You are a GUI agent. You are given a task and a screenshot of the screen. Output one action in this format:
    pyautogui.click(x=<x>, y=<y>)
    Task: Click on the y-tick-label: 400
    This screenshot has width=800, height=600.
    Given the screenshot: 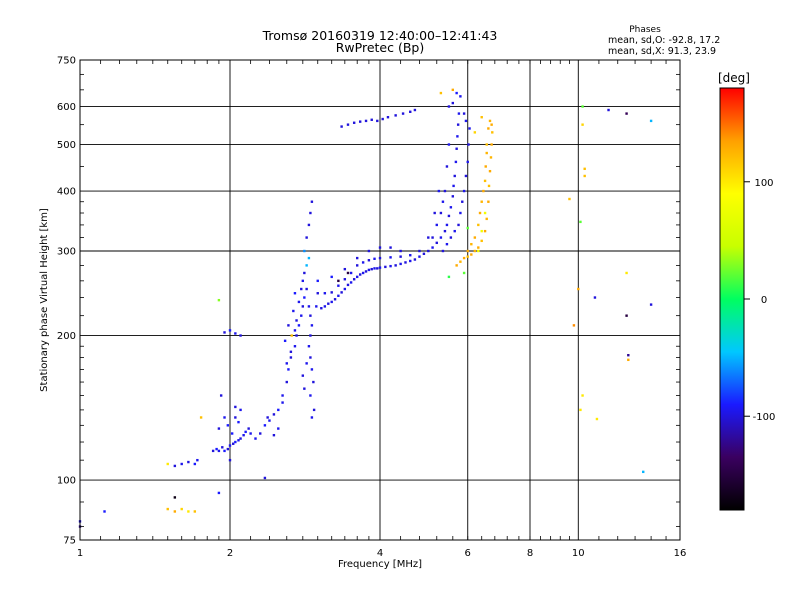 What is the action you would take?
    pyautogui.click(x=66, y=192)
    